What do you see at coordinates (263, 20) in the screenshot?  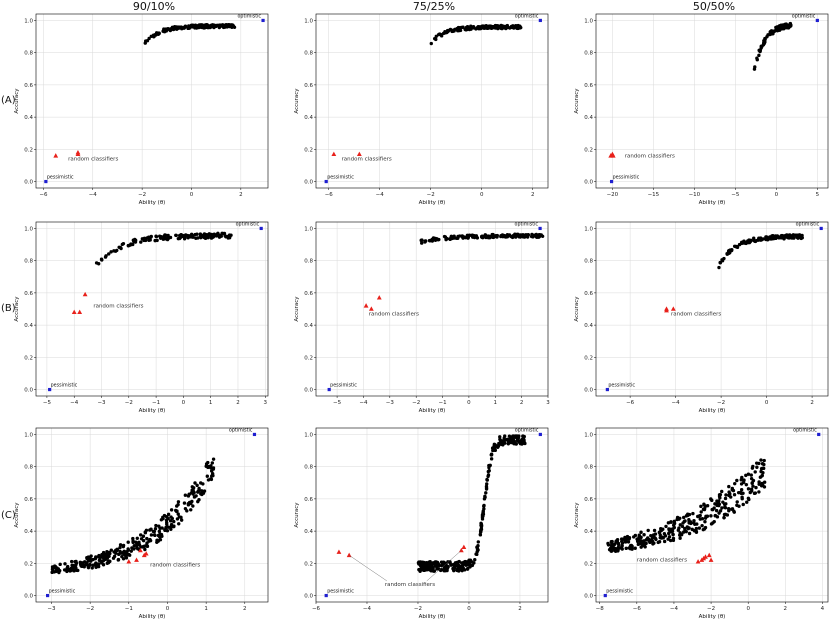 I see `optimistic-marker` at bounding box center [263, 20].